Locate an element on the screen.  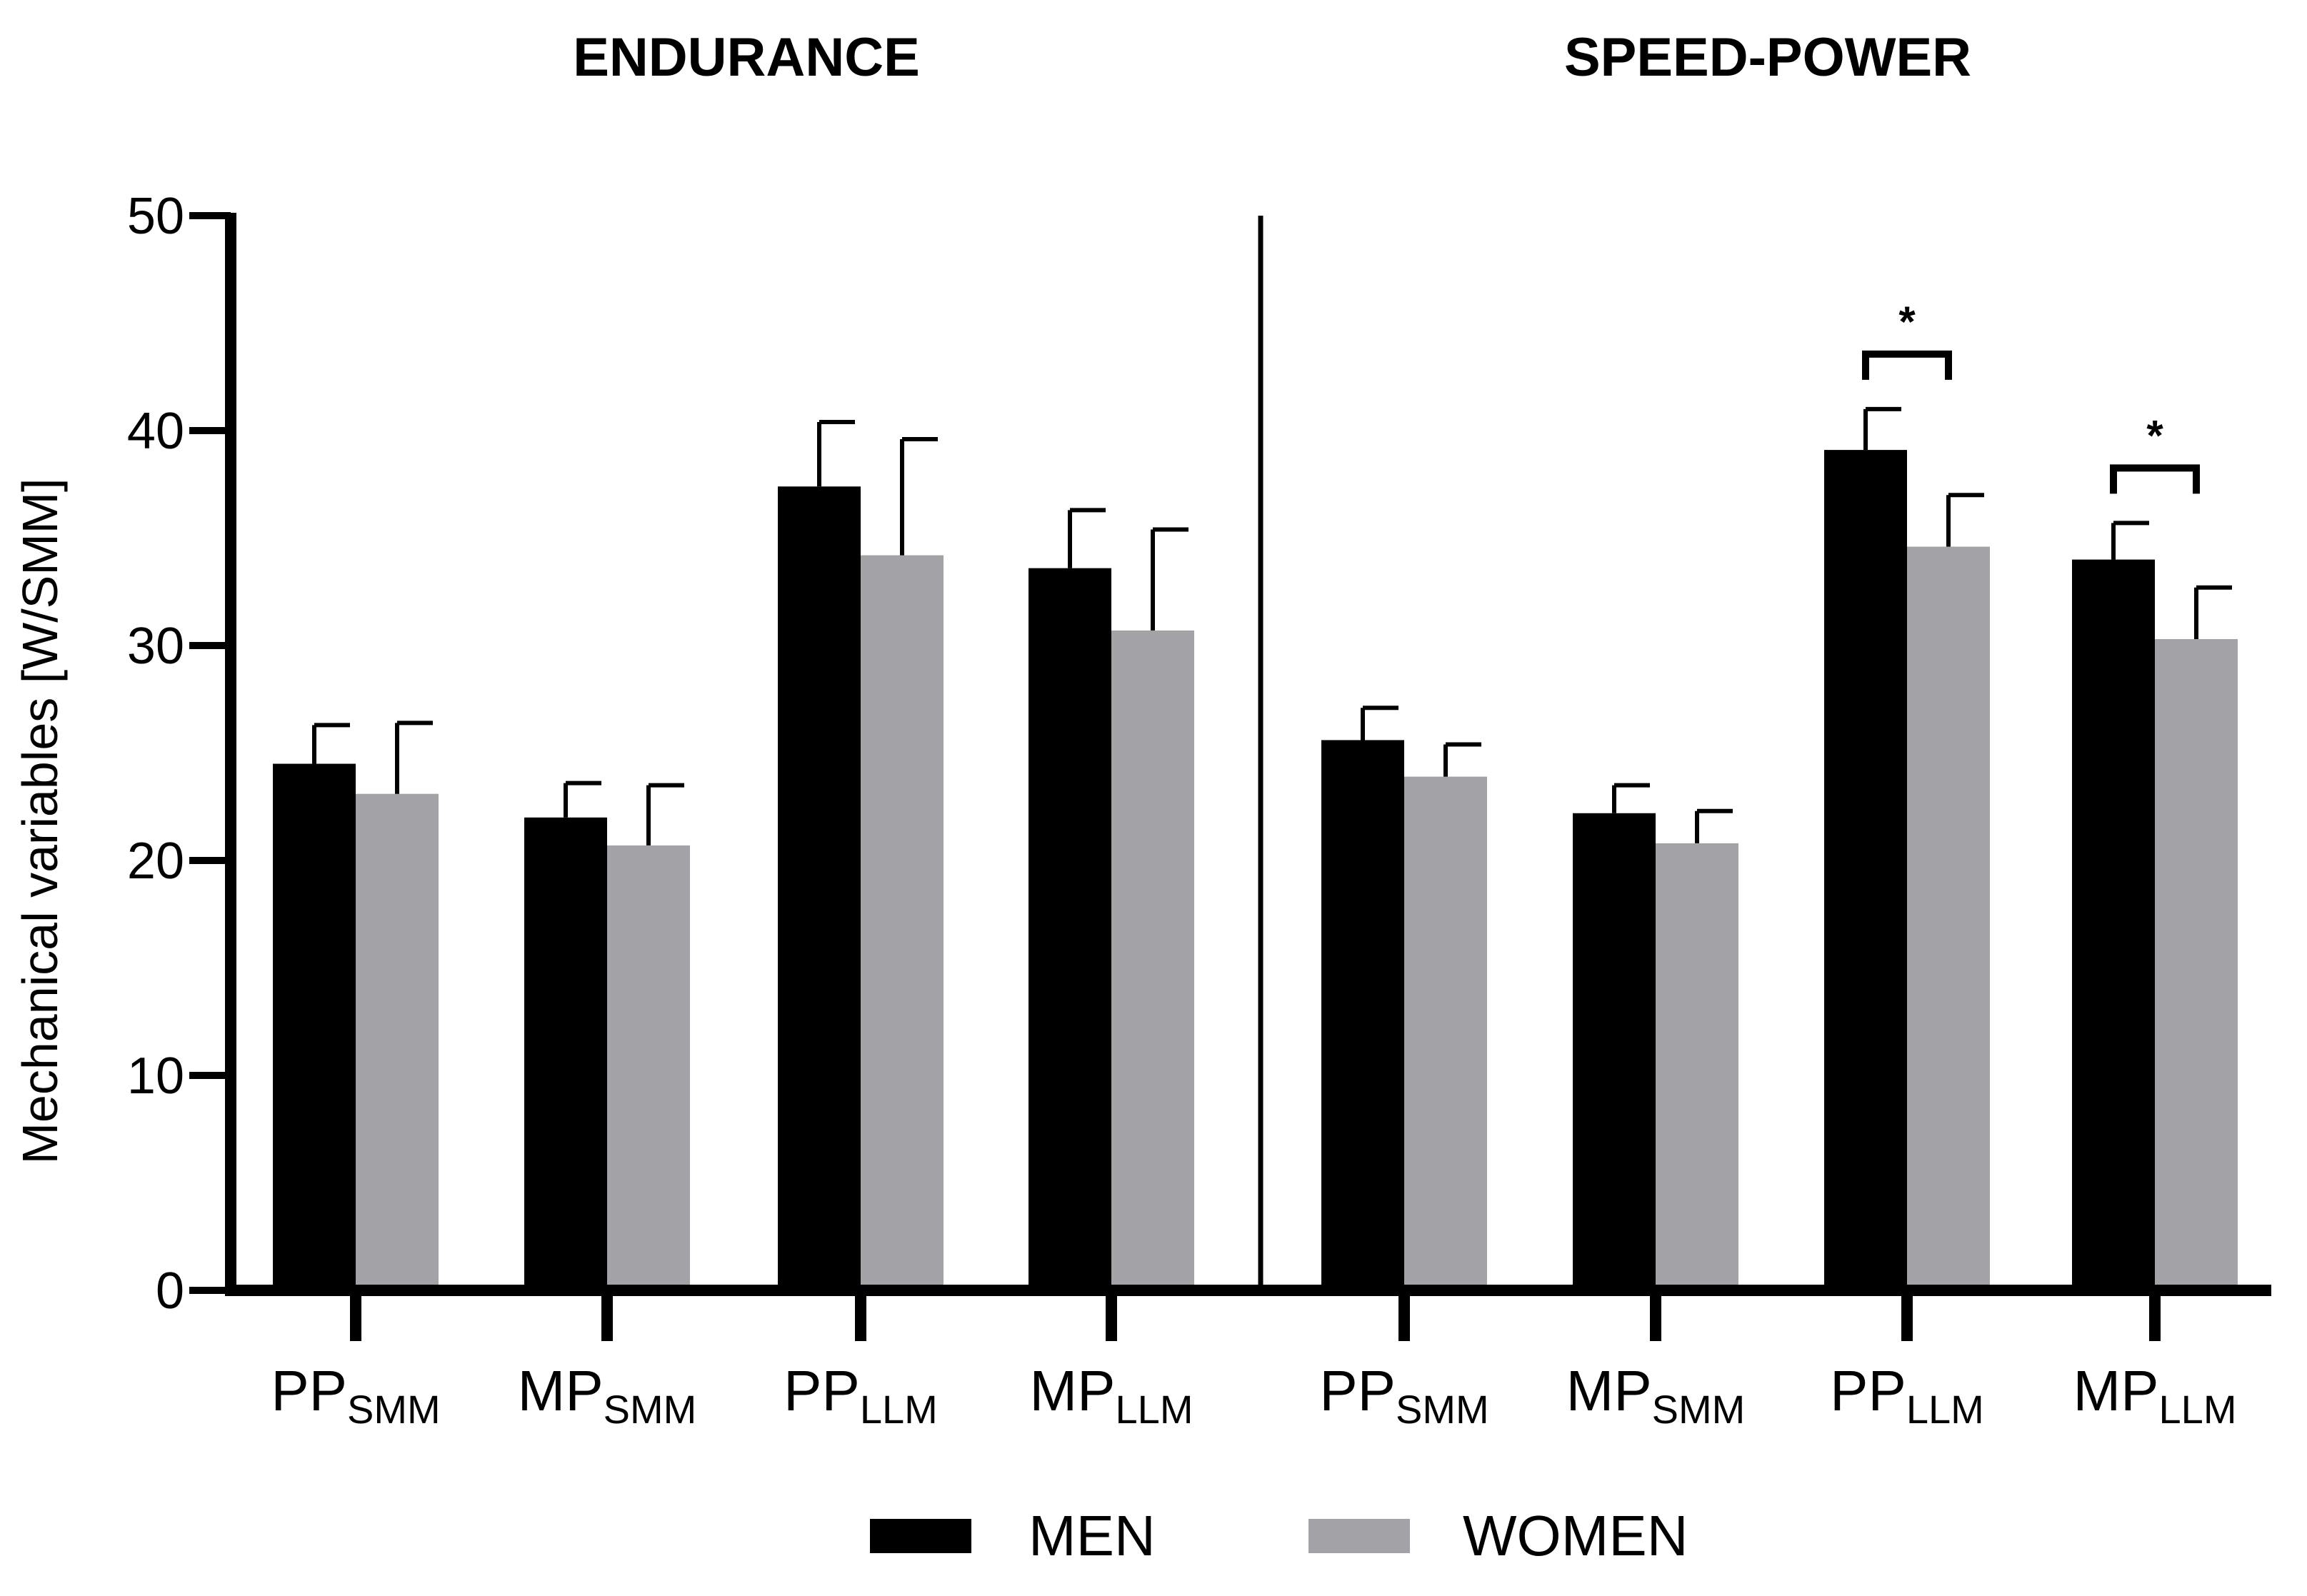
bar-men-p0-c2 is located at coordinates (819, 888).